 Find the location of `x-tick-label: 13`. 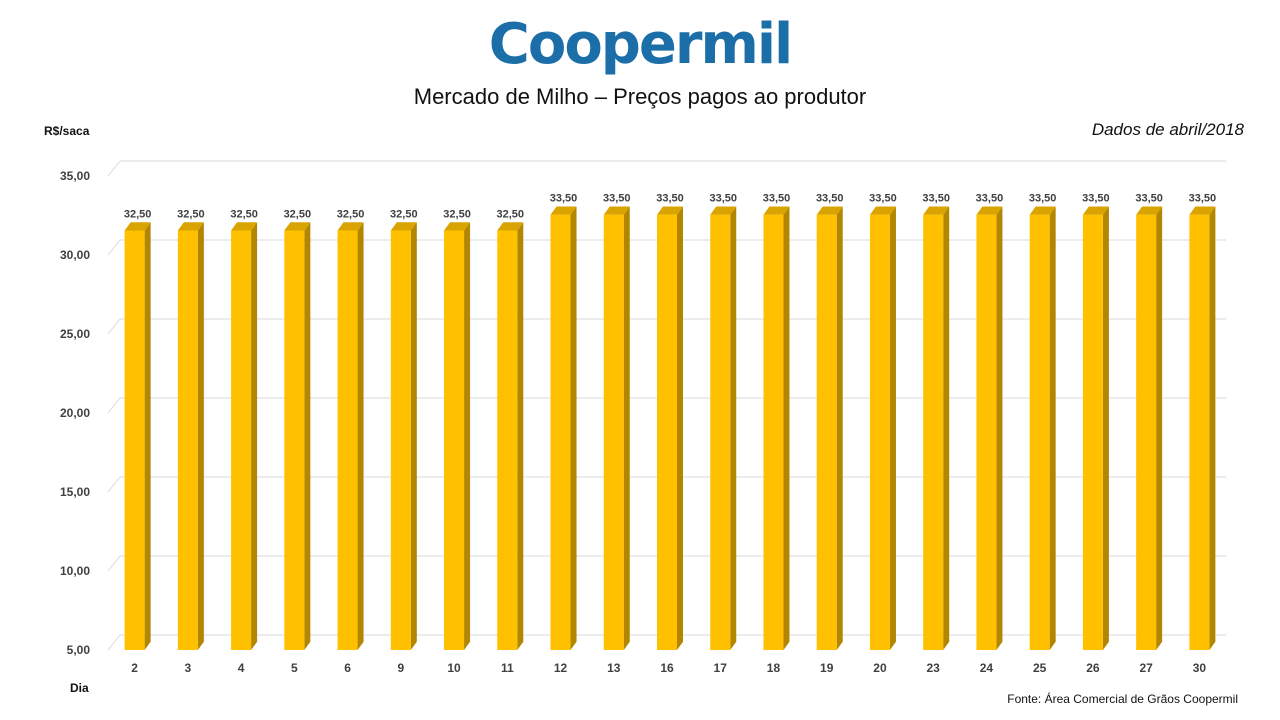

x-tick-label: 13 is located at coordinates (614, 668).